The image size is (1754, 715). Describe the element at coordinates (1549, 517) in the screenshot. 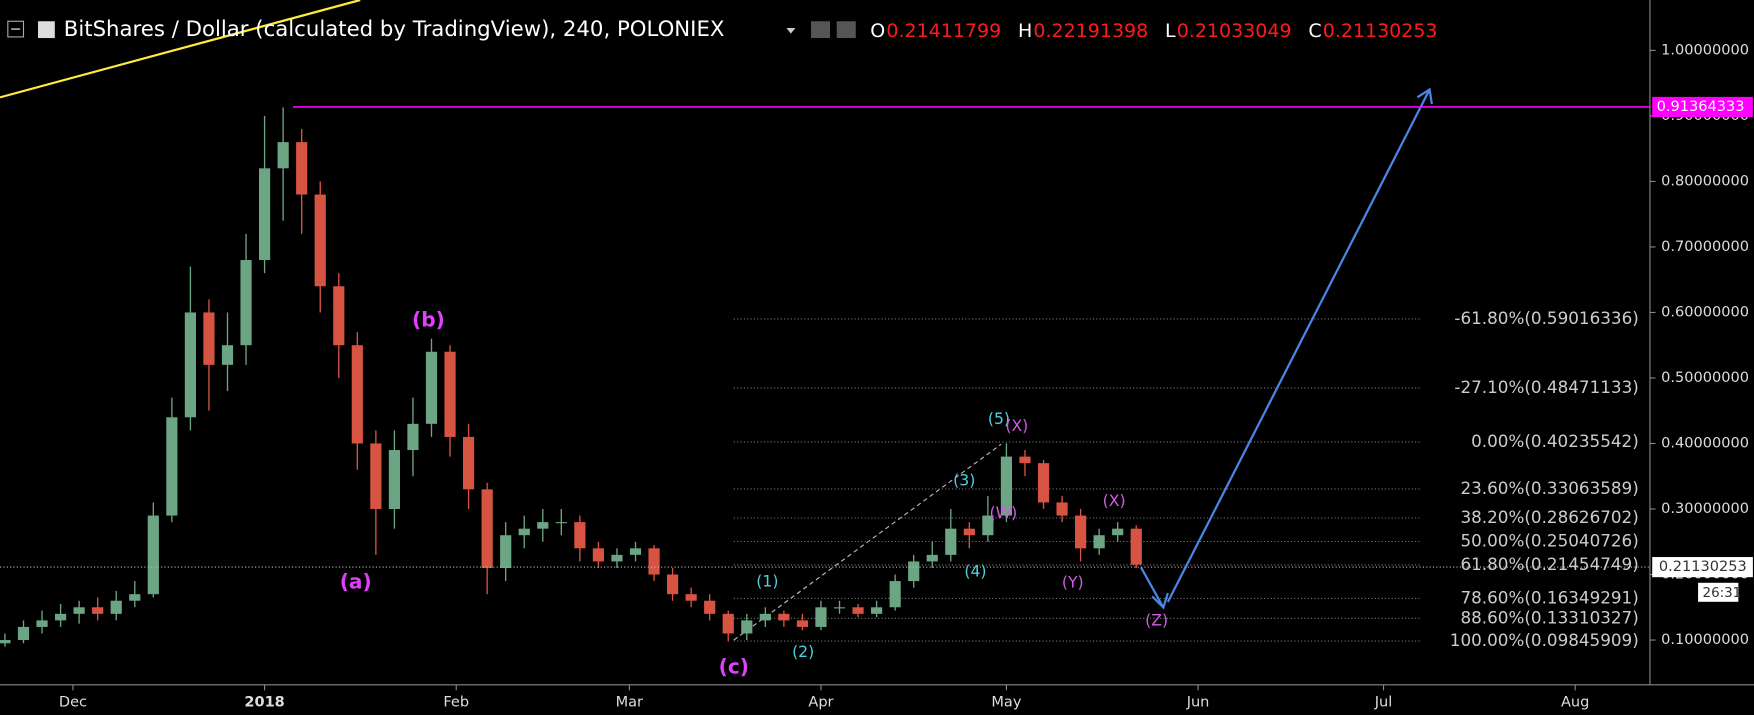

I see `fib-level-label: 38.20%(0.28626702)` at that location.